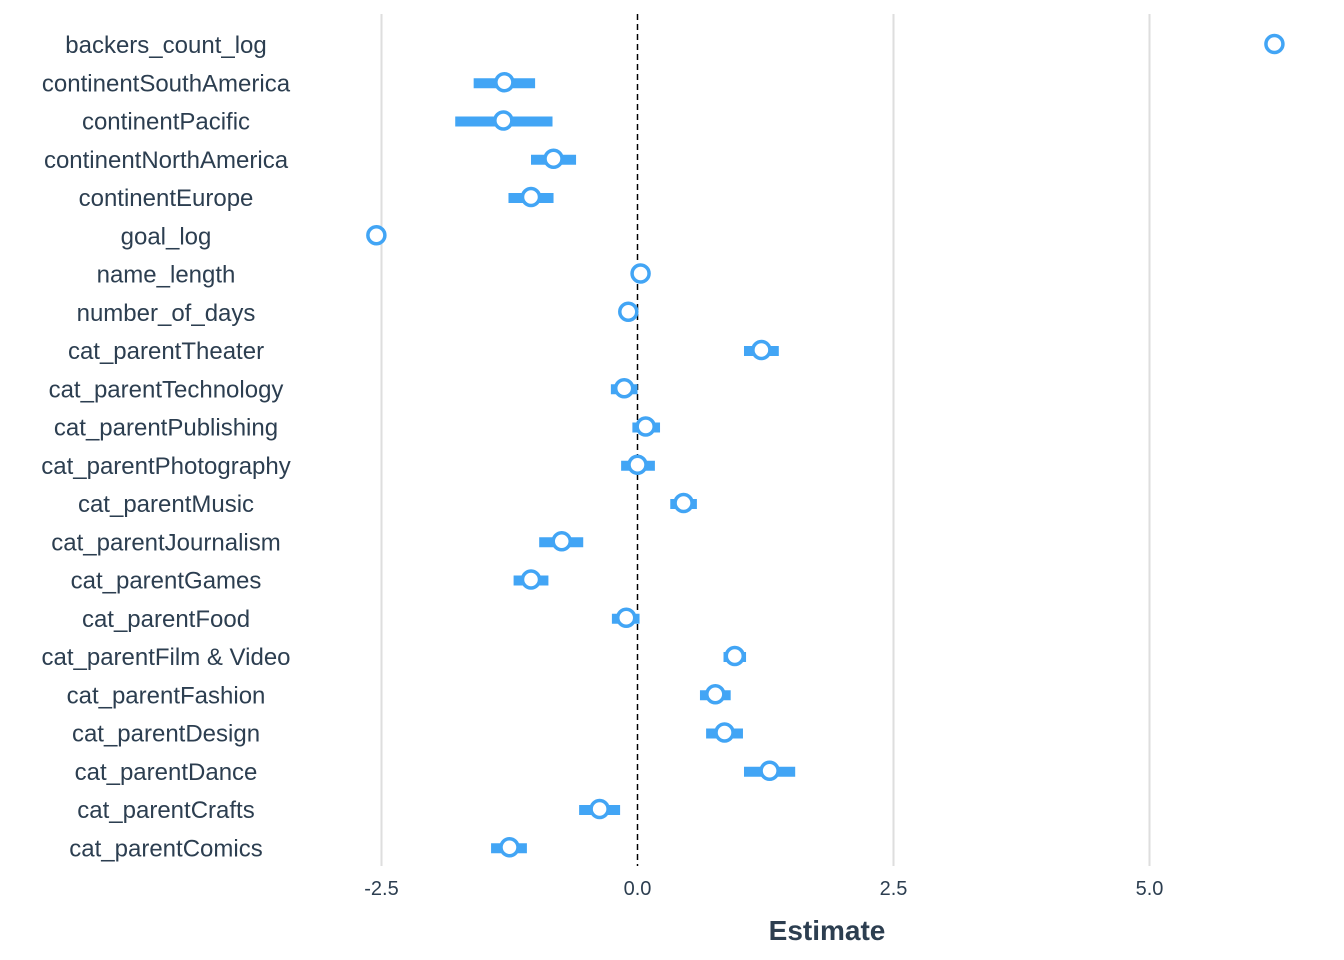 Image resolution: width=1344 pixels, height=960 pixels. I want to click on x-axis-title: Estimate, so click(827, 930).